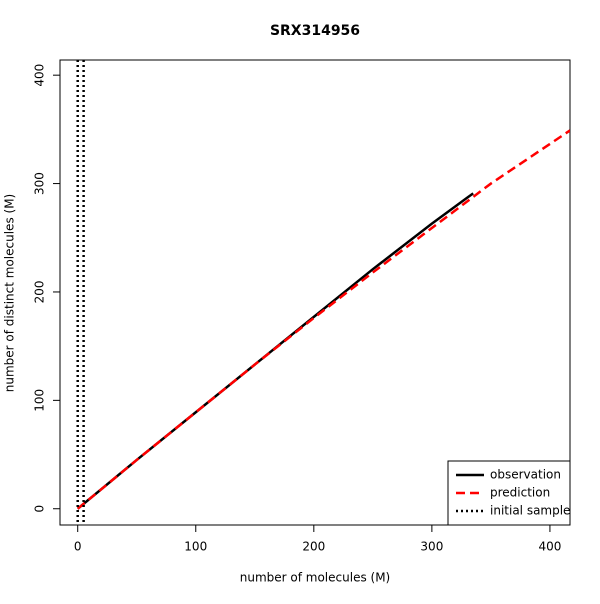 This screenshot has width=600, height=604. What do you see at coordinates (315, 31) in the screenshot?
I see `chart-title: SRX314956` at bounding box center [315, 31].